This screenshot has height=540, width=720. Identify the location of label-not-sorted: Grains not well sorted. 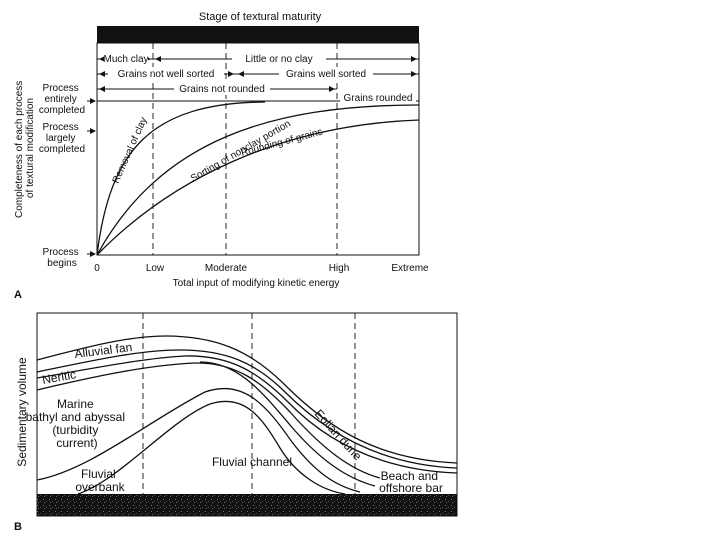
(166, 74).